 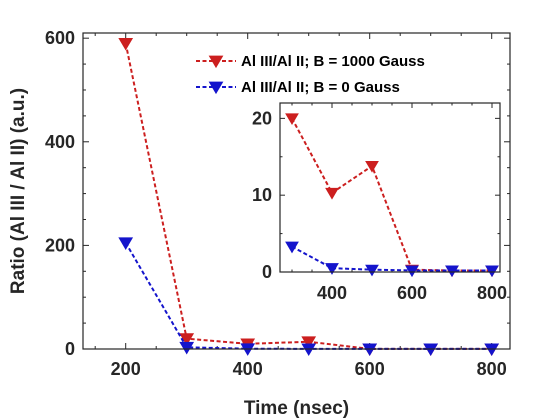 I want to click on legend-label-1: Al III/Al II; B = 0 Gauss, so click(x=320, y=87).